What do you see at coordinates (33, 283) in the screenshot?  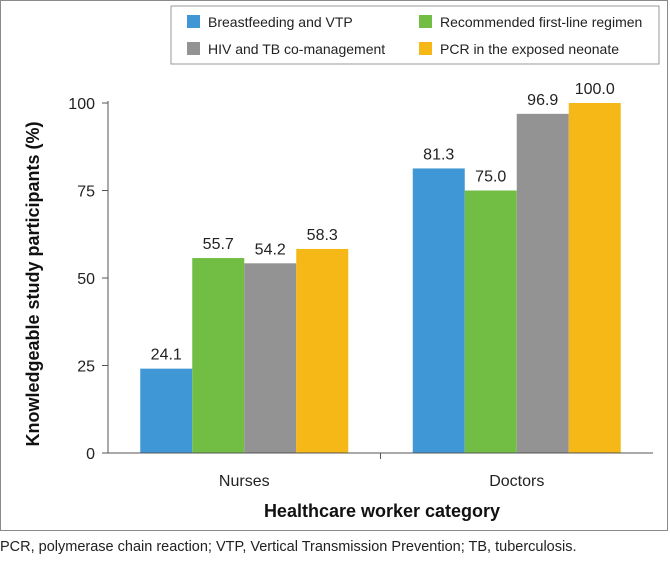 I see `y-axis-title: Knowledgeable study participants (%)` at bounding box center [33, 283].